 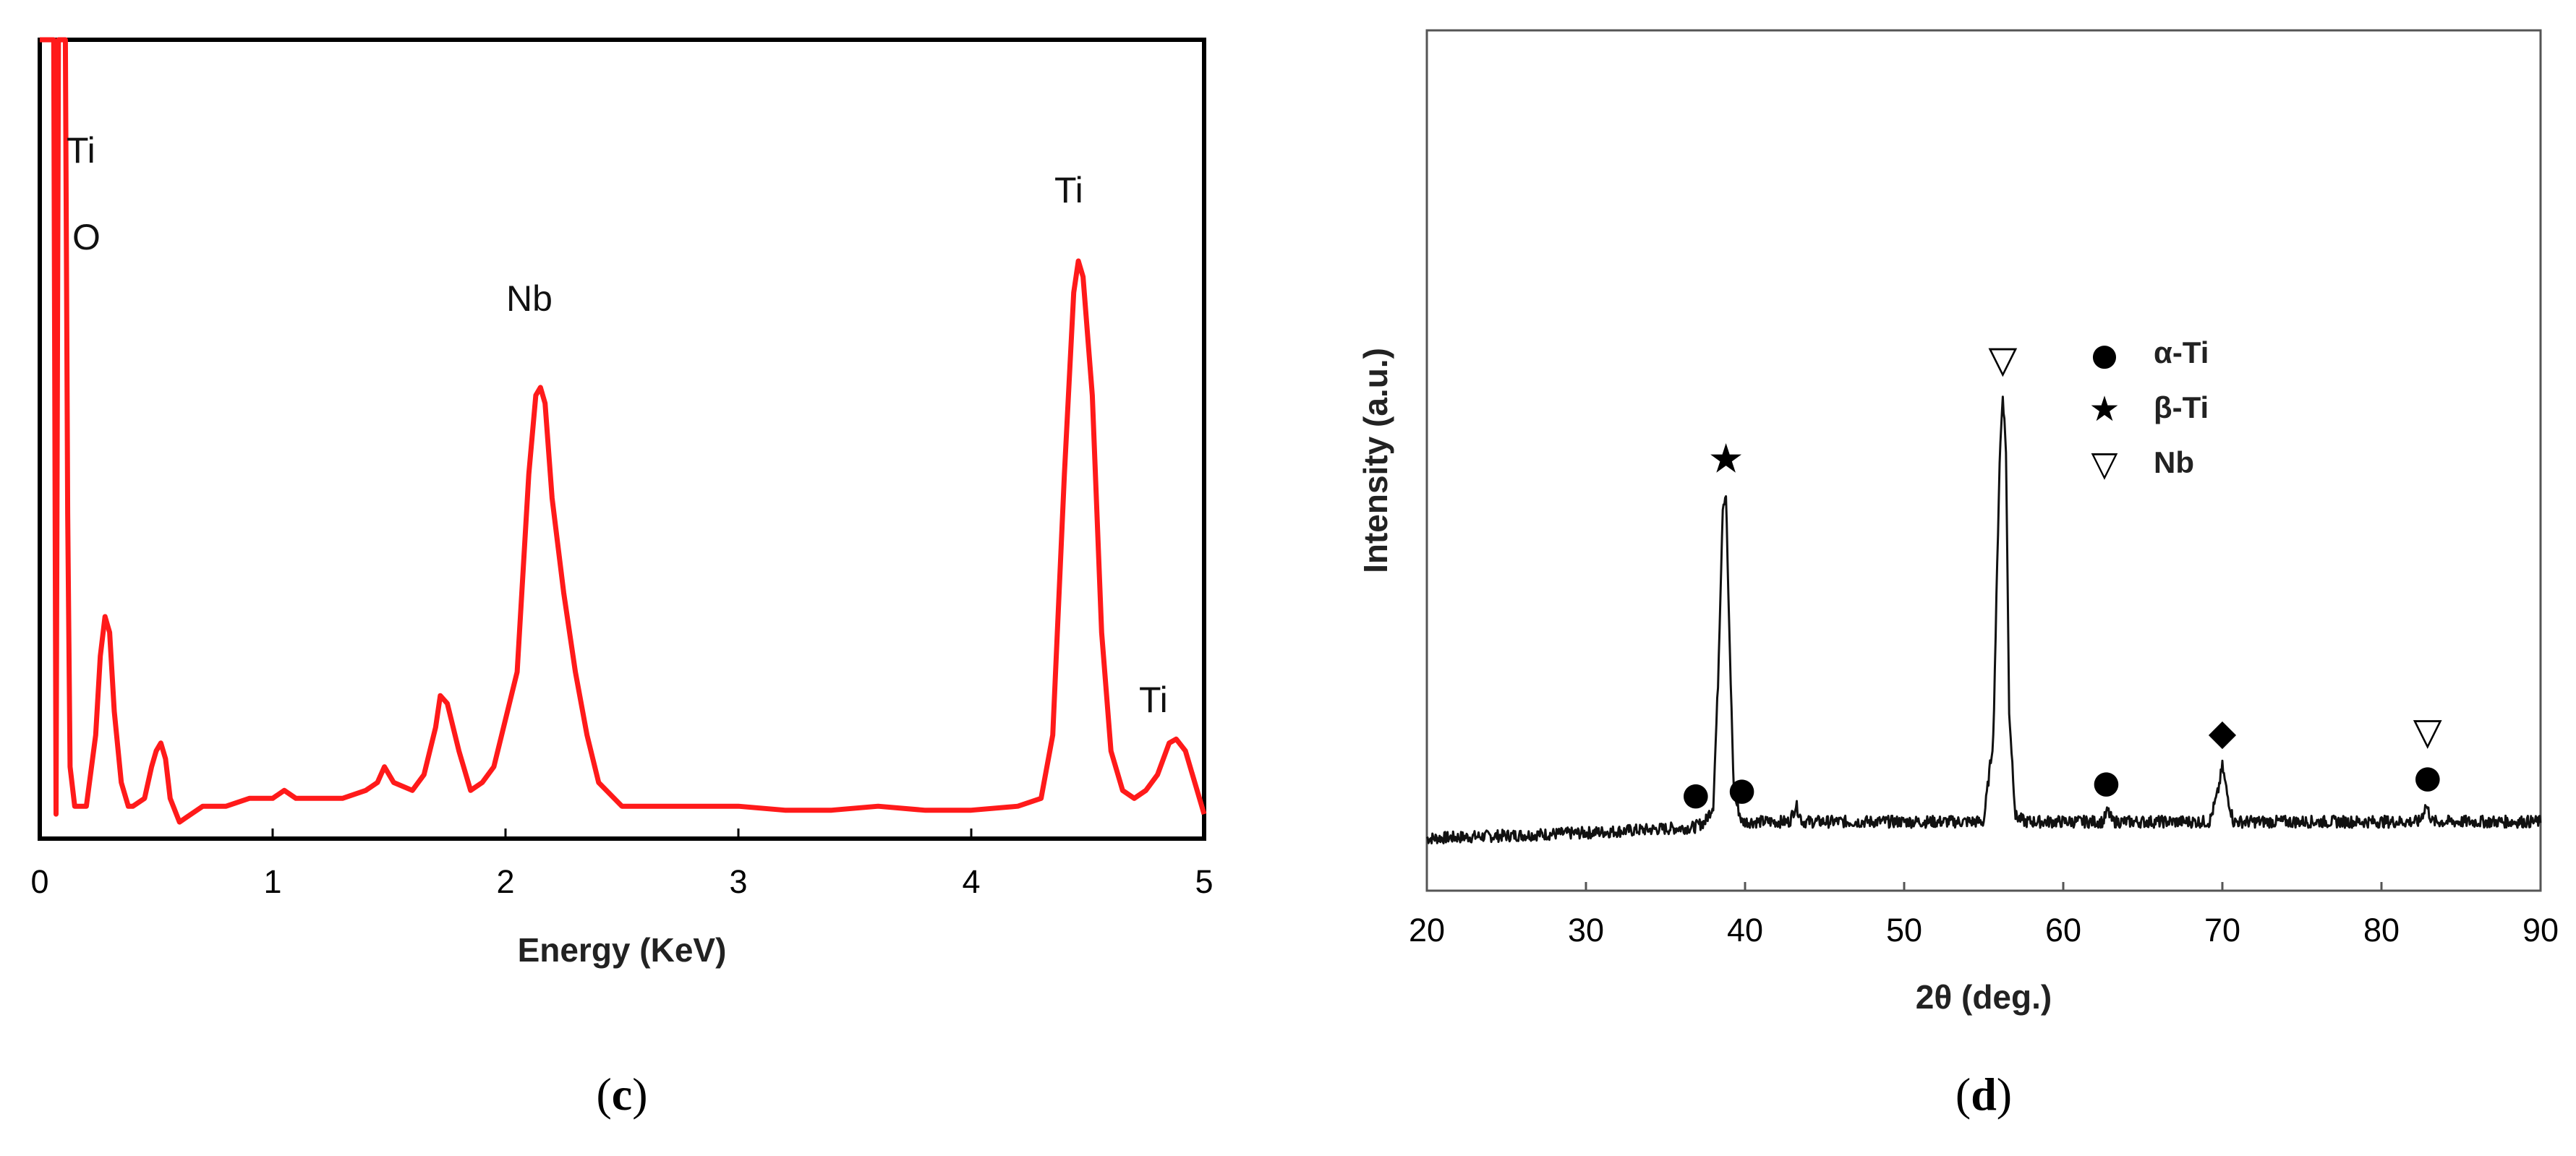 I want to click on eds-x-tick-label: 5, so click(x=1204, y=881).